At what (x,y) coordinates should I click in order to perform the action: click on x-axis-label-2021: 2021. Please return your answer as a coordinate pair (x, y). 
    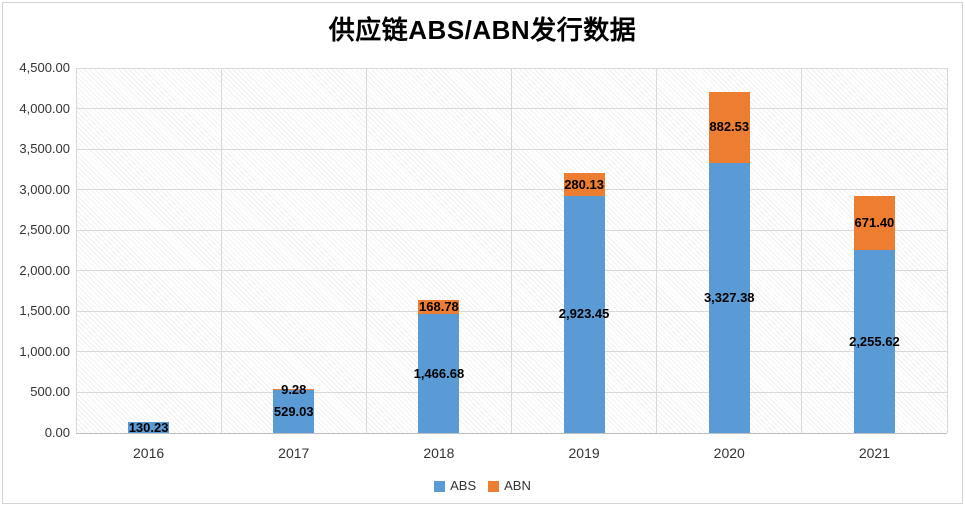
    Looking at the image, I should click on (874, 453).